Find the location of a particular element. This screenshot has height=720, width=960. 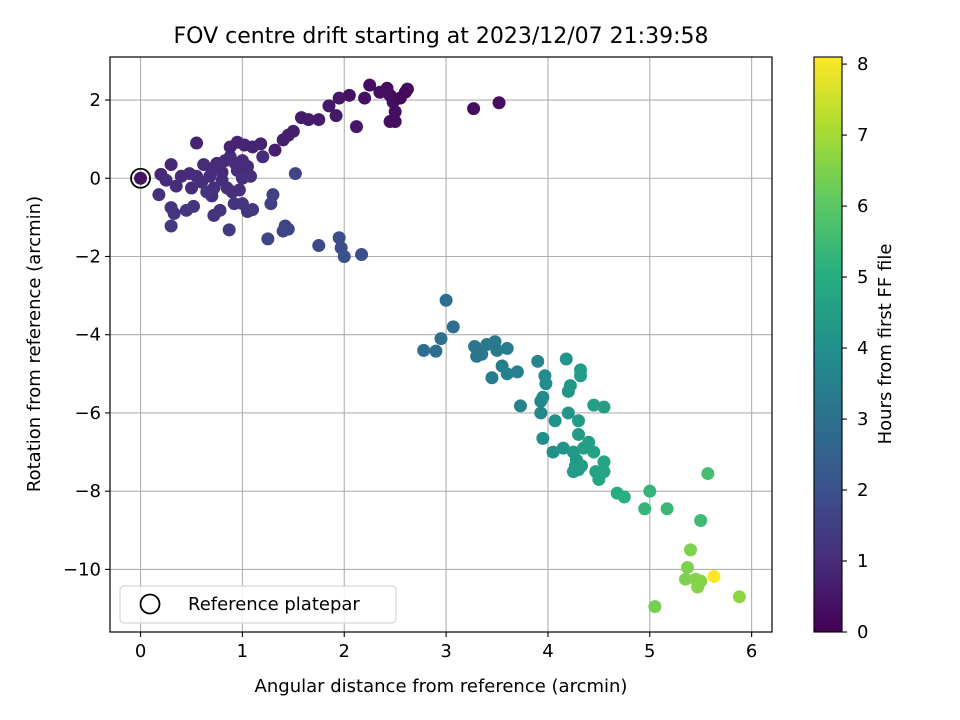

y-tick-label: −10 is located at coordinates (82, 569).